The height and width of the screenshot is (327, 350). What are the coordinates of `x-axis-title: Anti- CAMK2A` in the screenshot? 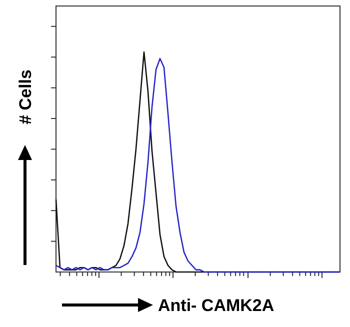 It's located at (216, 305).